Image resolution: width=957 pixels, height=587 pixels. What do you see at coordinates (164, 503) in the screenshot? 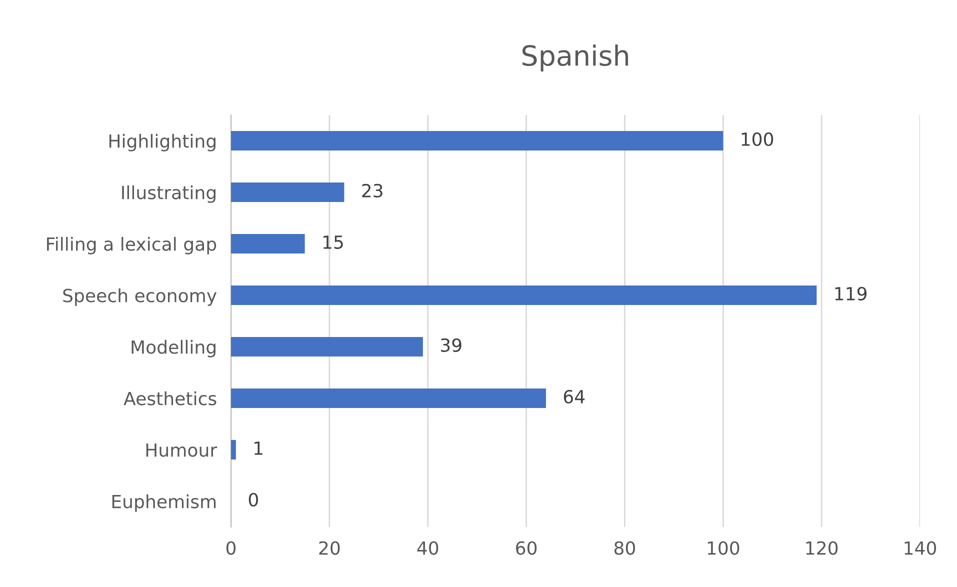
I see `y-tick-label: Euphemism` at bounding box center [164, 503].